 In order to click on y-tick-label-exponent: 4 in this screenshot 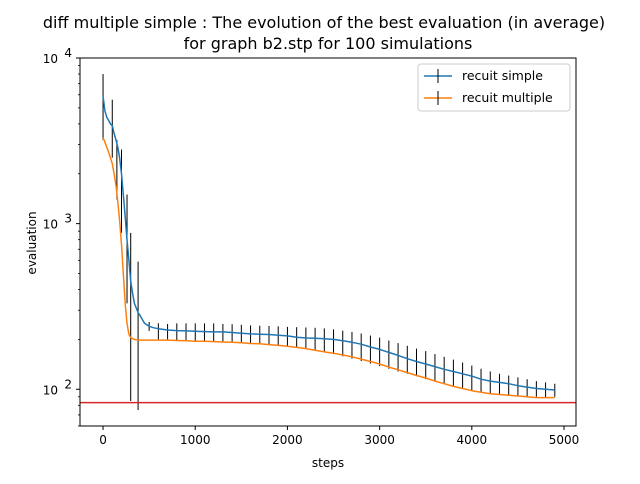, I will do `click(68, 53)`.